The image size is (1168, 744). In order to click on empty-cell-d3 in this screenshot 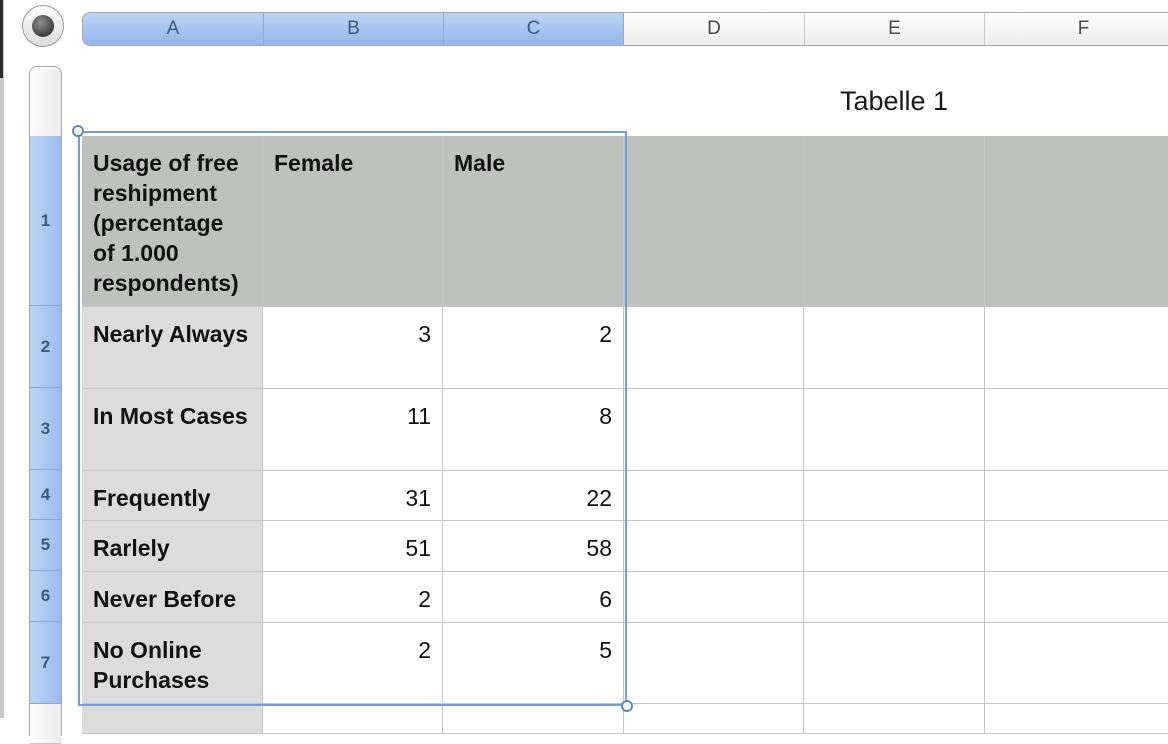, I will do `click(714, 430)`.